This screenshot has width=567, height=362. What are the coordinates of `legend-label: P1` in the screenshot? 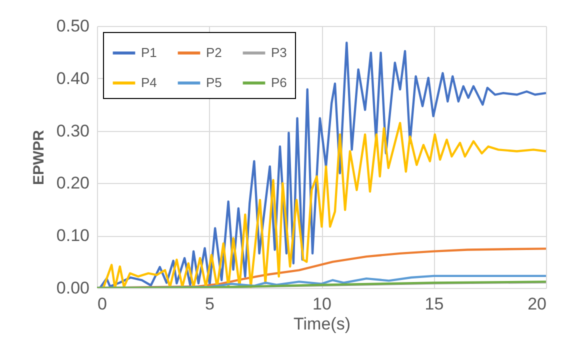 It's located at (149, 52).